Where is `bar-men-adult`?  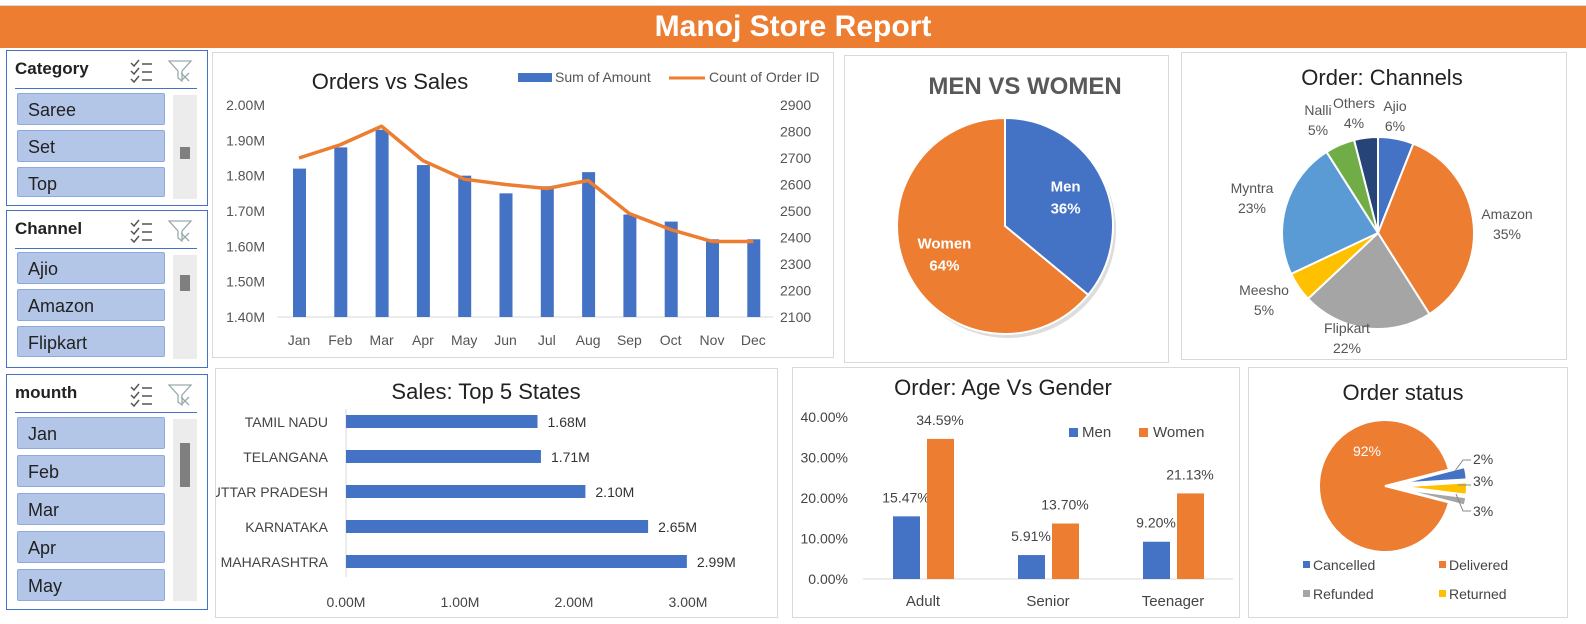 bar-men-adult is located at coordinates (906, 547).